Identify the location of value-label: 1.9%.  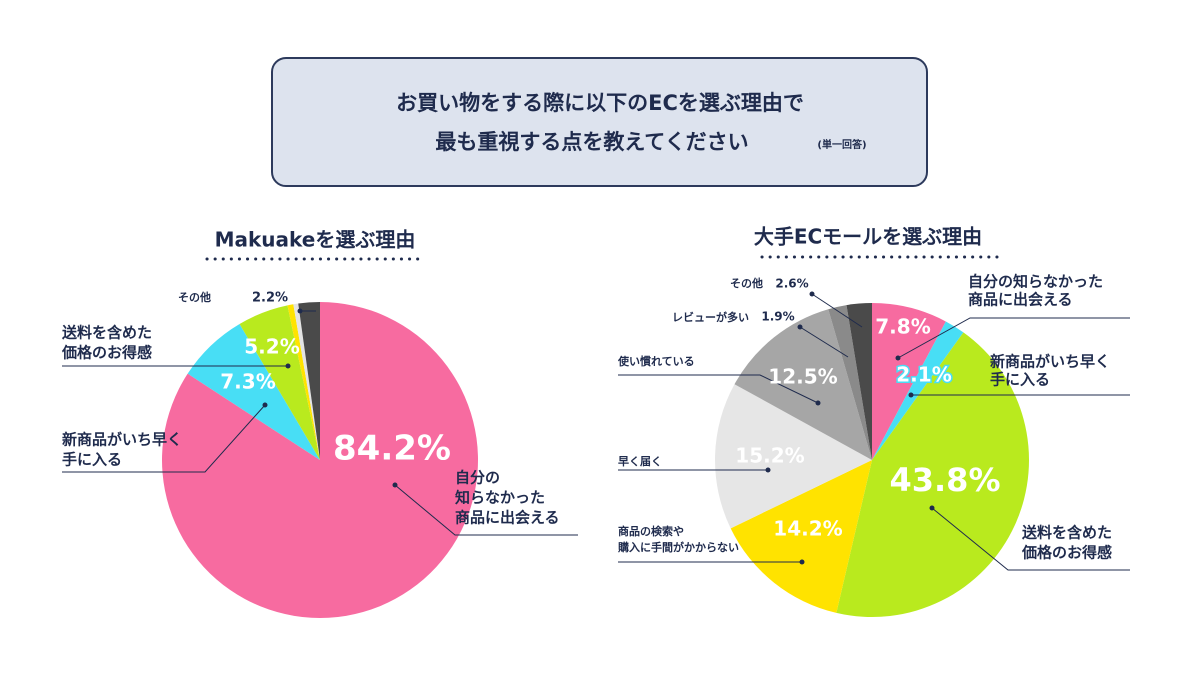
(777, 317).